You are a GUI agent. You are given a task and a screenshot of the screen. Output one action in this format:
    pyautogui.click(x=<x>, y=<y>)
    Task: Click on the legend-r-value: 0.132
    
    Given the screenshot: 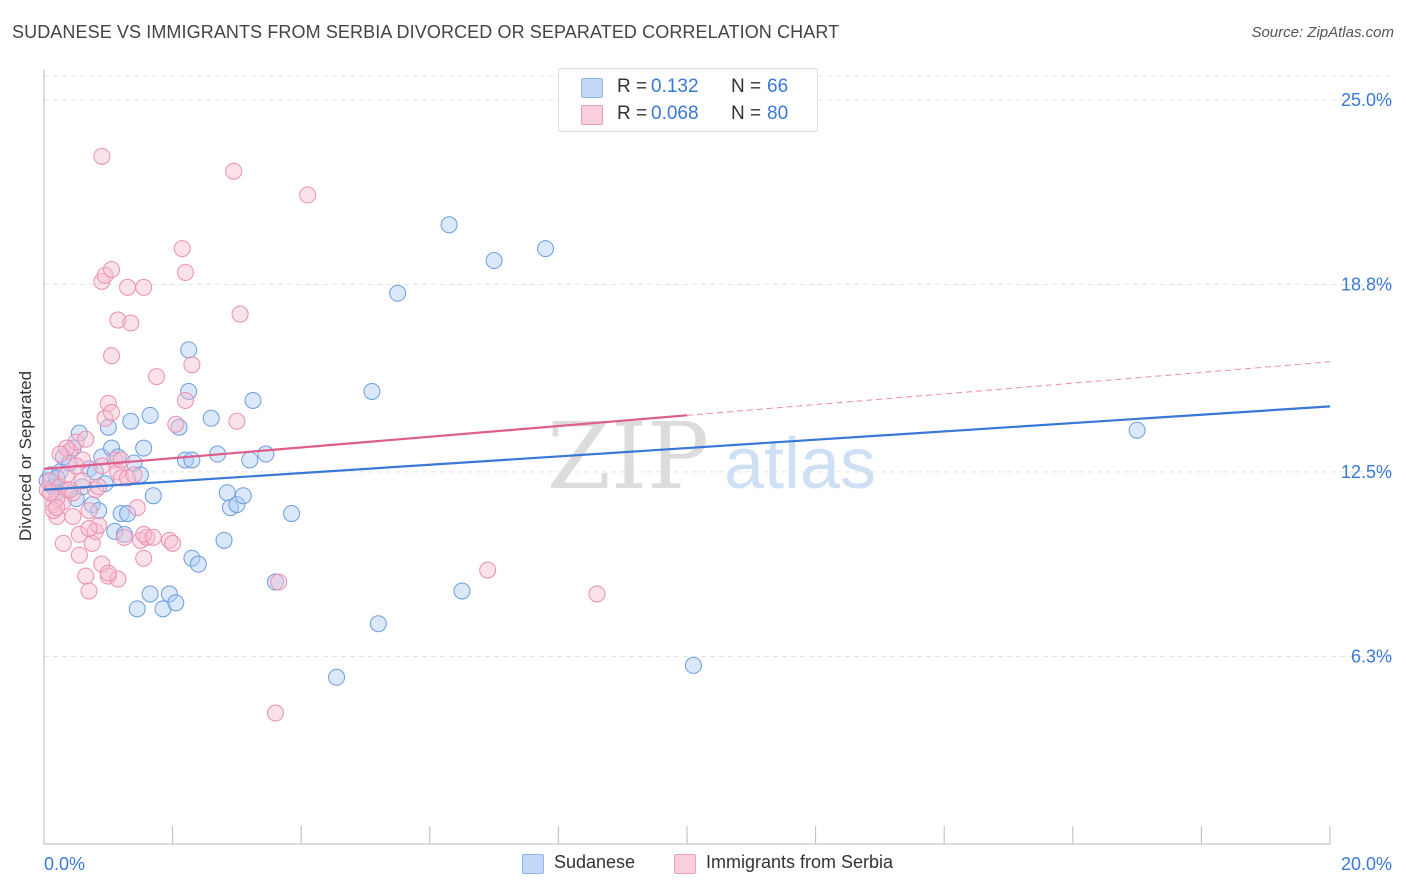 What is the action you would take?
    pyautogui.click(x=675, y=86)
    